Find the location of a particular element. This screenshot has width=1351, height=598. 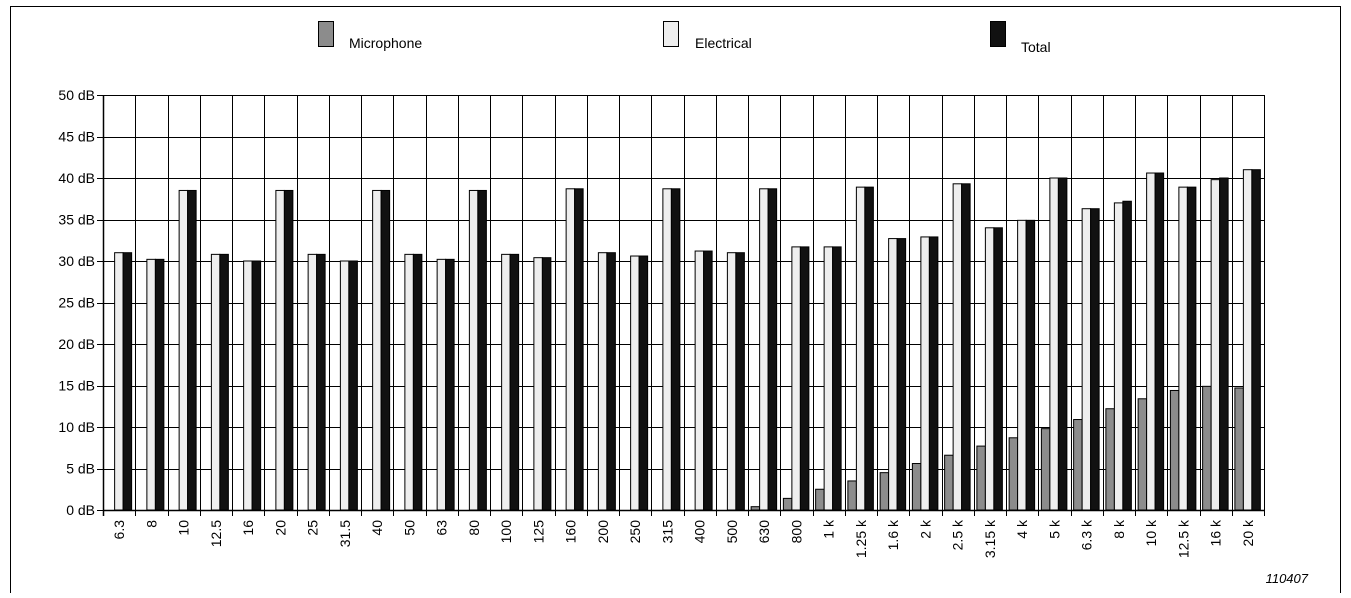

x-tick-label: 20 k is located at coordinates (1248, 532).